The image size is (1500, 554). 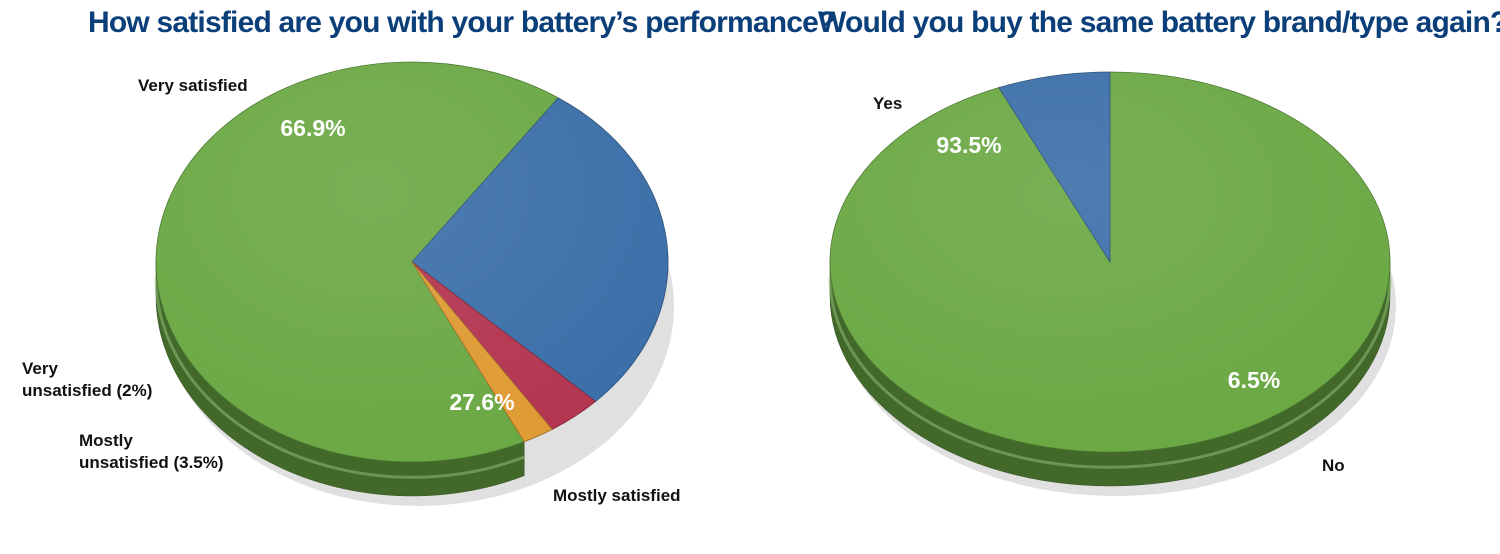 I want to click on data-label: 27.6%, so click(x=481, y=402).